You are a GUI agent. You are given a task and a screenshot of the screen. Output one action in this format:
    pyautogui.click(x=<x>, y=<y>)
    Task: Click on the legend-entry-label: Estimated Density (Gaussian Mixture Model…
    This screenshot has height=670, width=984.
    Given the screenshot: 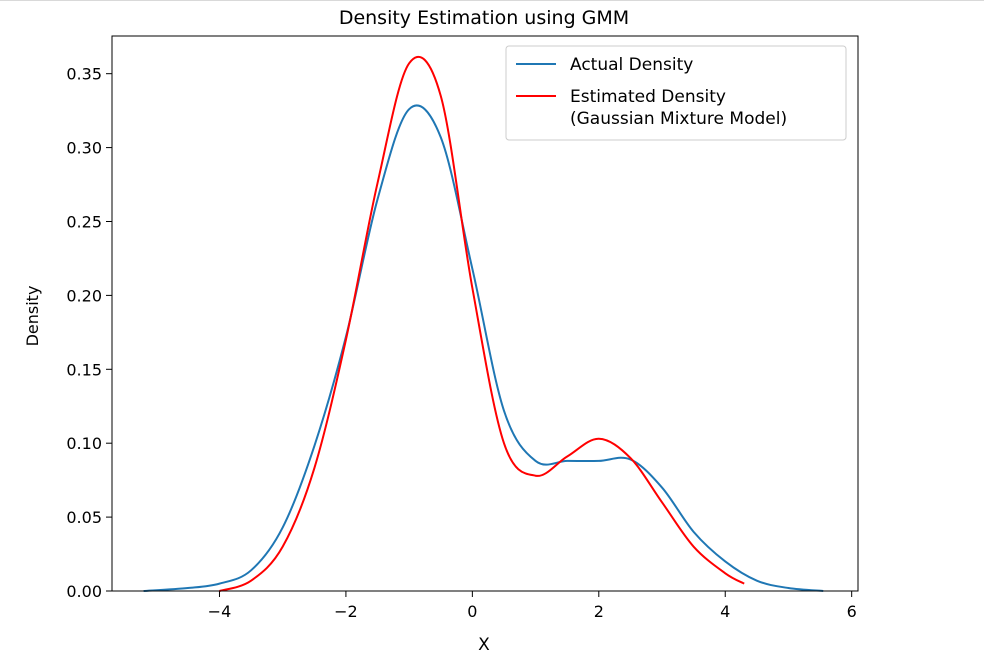 What is the action you would take?
    pyautogui.click(x=678, y=108)
    